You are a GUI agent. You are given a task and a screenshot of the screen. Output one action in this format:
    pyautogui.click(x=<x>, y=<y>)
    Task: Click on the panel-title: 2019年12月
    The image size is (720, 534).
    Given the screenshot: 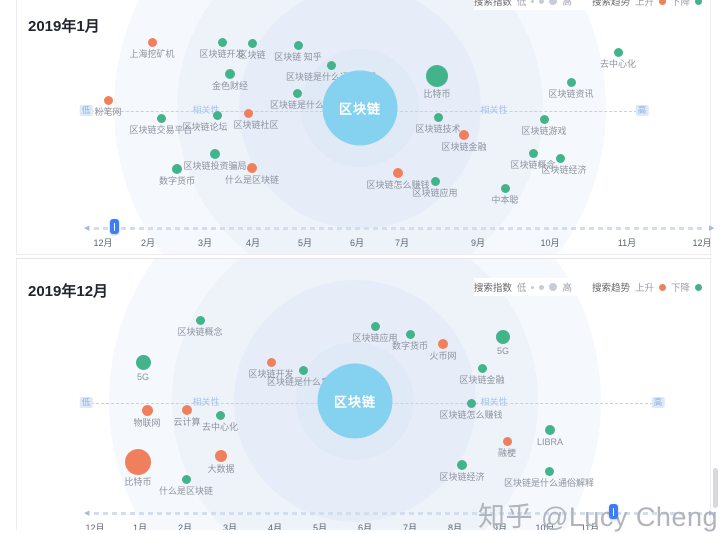 What is the action you would take?
    pyautogui.click(x=68, y=292)
    